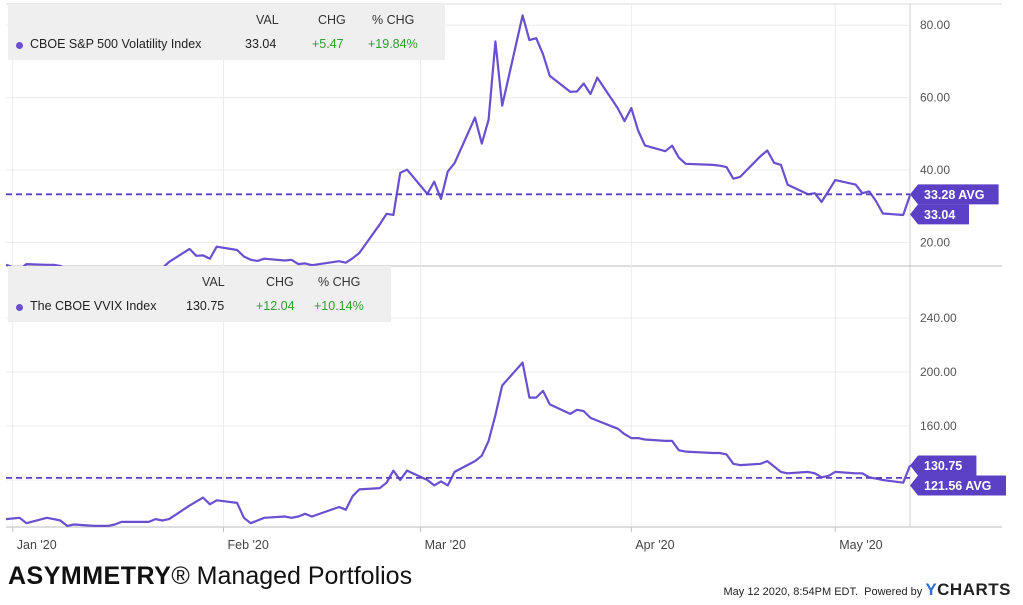 The height and width of the screenshot is (605, 1023). I want to click on brand-tagline: Managed Portfolios, so click(301, 576).